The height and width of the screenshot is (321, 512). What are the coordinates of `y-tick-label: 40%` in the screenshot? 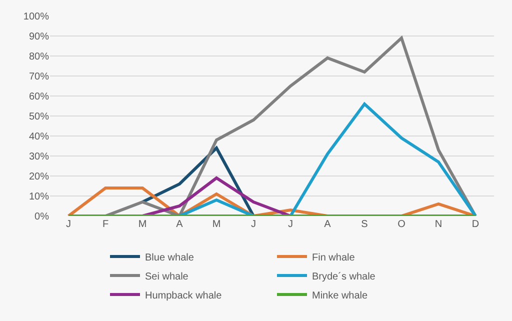 It's located at (39, 137).